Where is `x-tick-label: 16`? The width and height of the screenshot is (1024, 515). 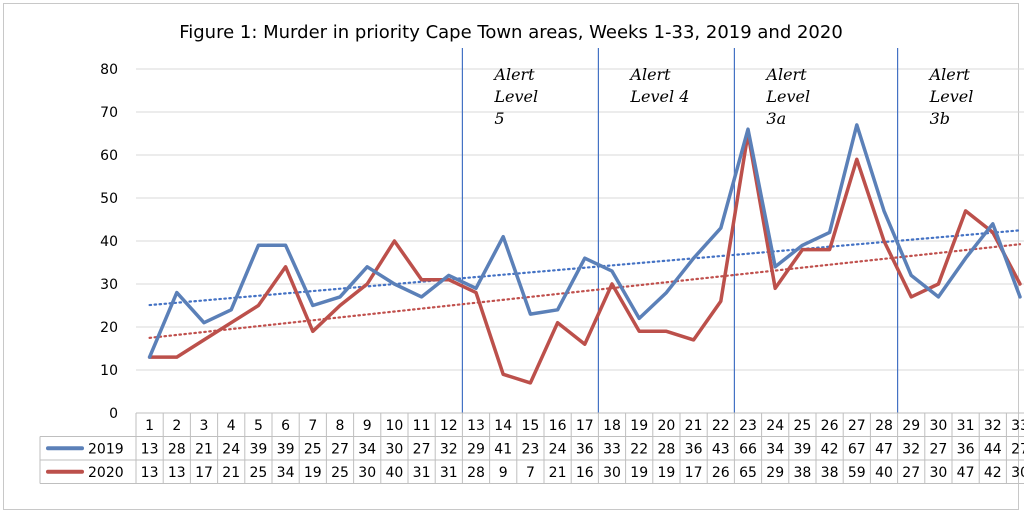
x-tick-label: 16 is located at coordinates (558, 426).